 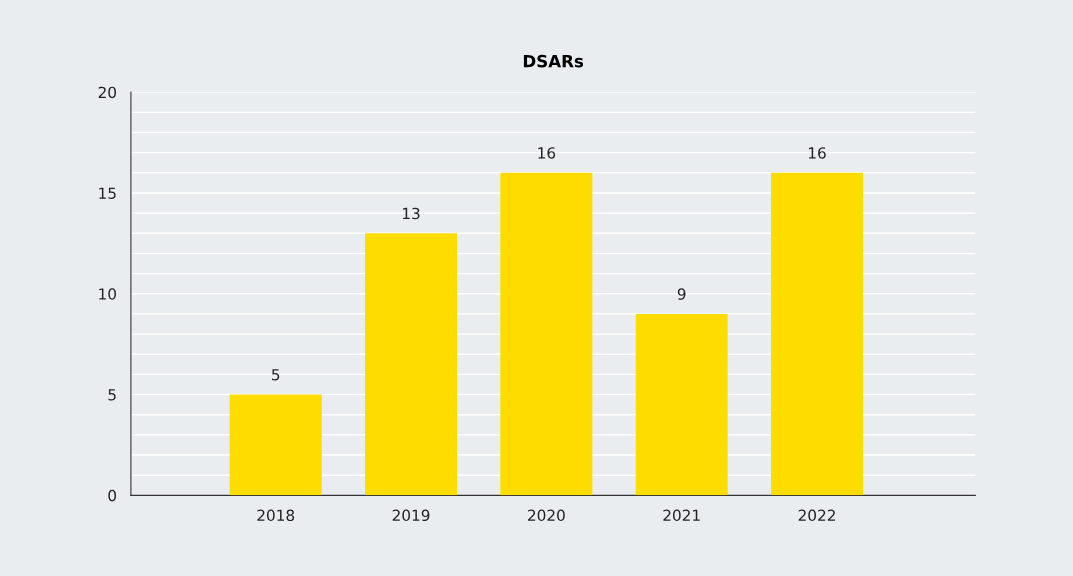 What do you see at coordinates (112, 495) in the screenshot?
I see `y-tick-label: 0` at bounding box center [112, 495].